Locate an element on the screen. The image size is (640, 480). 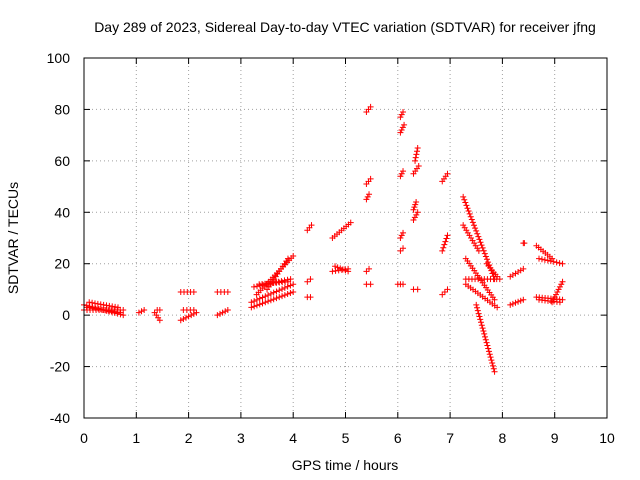
x-tick-label: 8 is located at coordinates (503, 438).